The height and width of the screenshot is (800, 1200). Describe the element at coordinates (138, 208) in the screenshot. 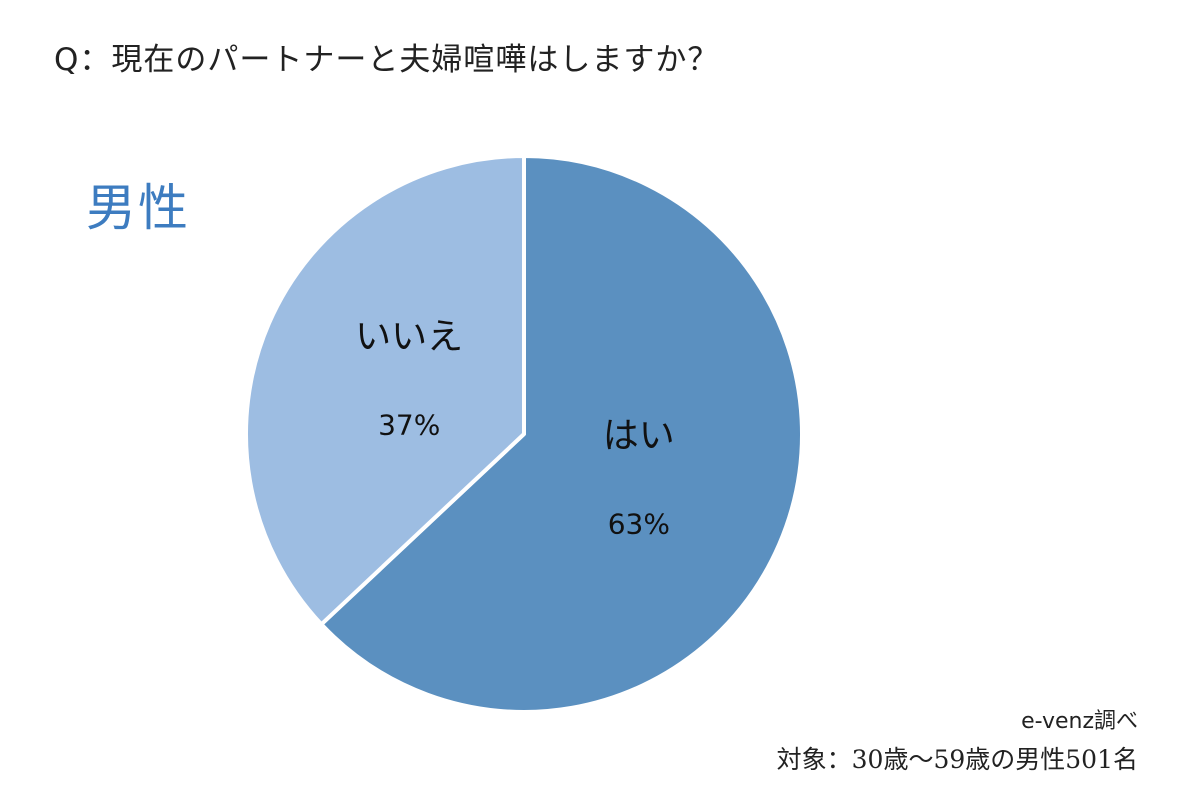

I see `segment-title: 男性` at that location.